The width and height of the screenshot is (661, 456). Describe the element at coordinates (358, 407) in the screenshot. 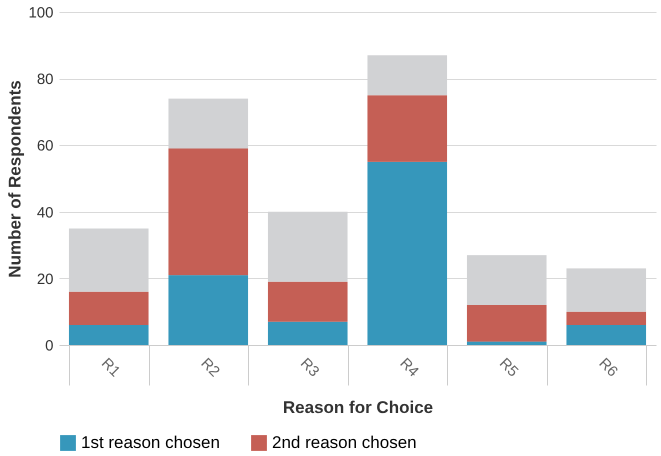

I see `x-axis-title: Reason for Choice` at that location.